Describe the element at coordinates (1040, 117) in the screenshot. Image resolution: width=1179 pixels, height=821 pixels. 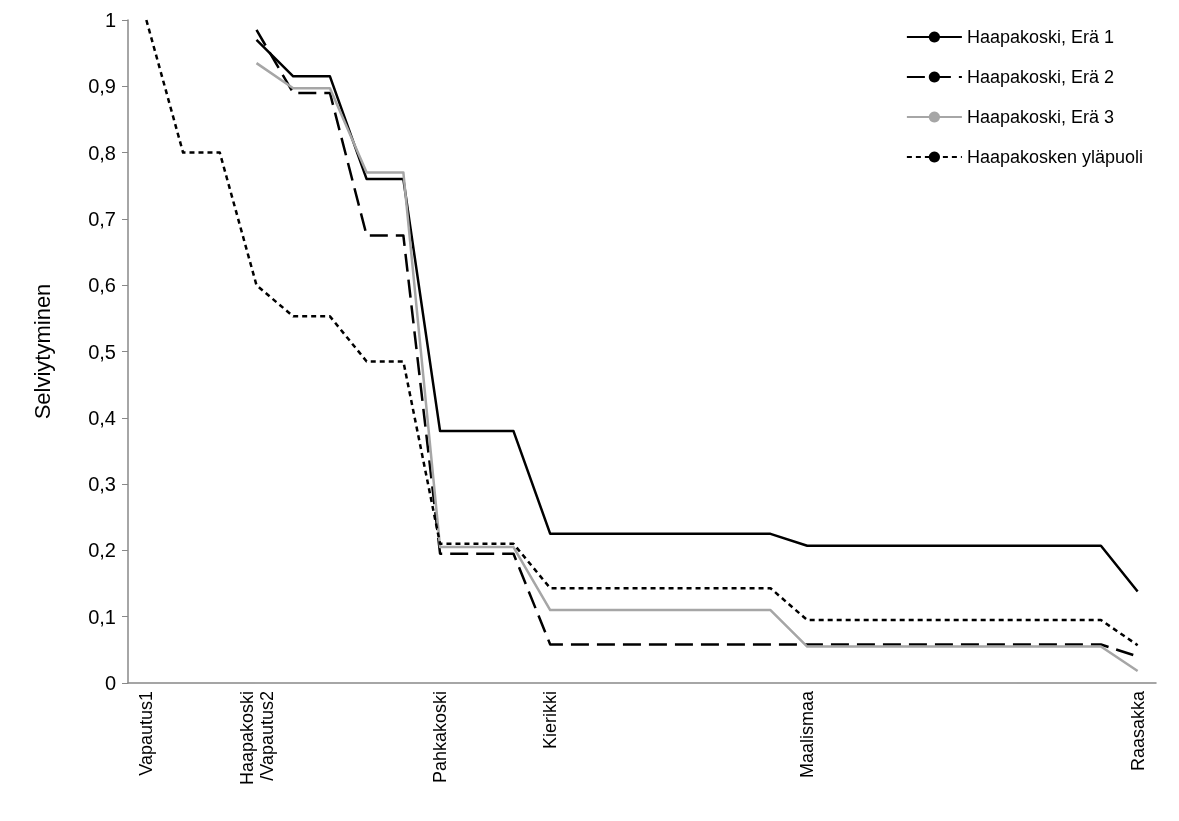
I see `legend-label: Haapakoski, Erä 3` at that location.